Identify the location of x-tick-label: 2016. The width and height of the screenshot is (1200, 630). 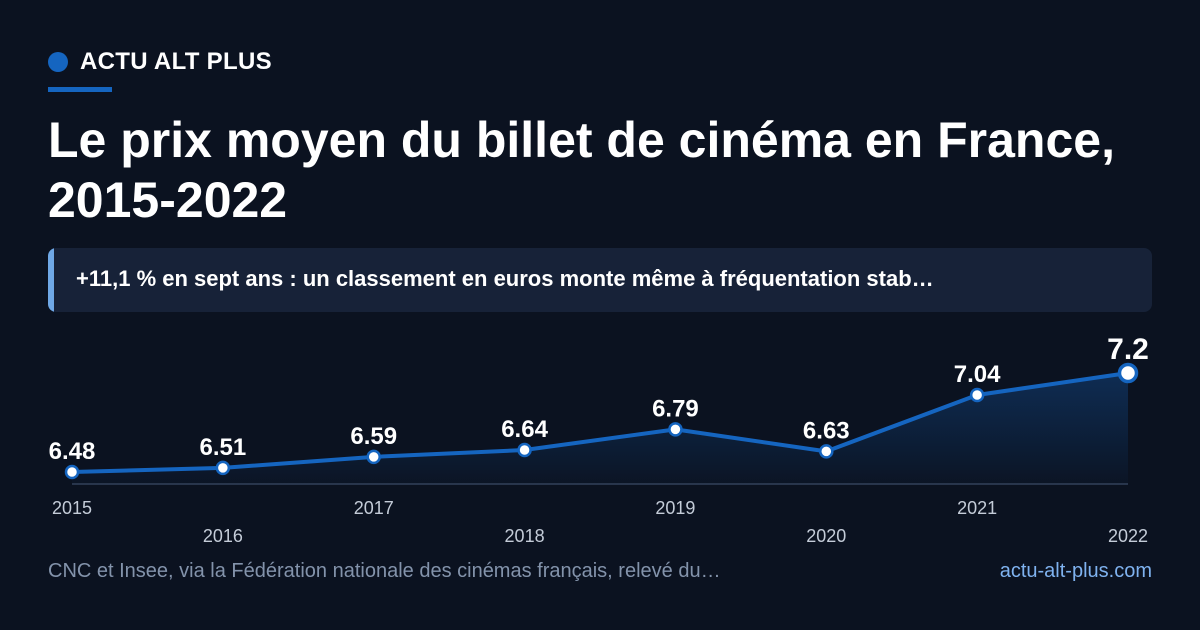
(223, 536).